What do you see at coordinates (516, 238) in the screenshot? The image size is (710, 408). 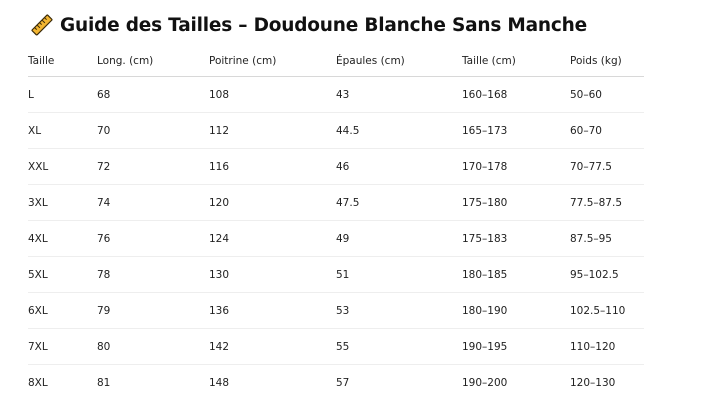 I see `cell-height: 175–183` at bounding box center [516, 238].